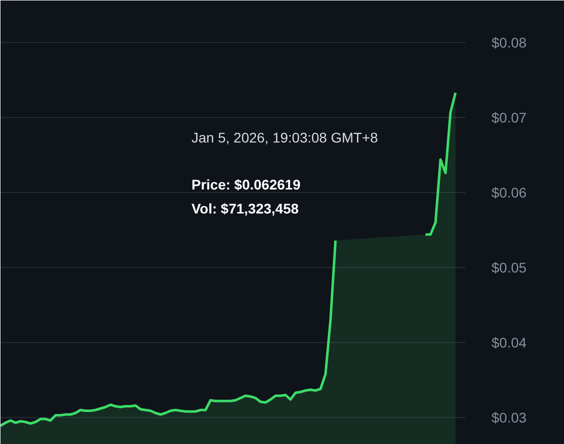  I want to click on y-tick-label: $0.06, so click(509, 192).